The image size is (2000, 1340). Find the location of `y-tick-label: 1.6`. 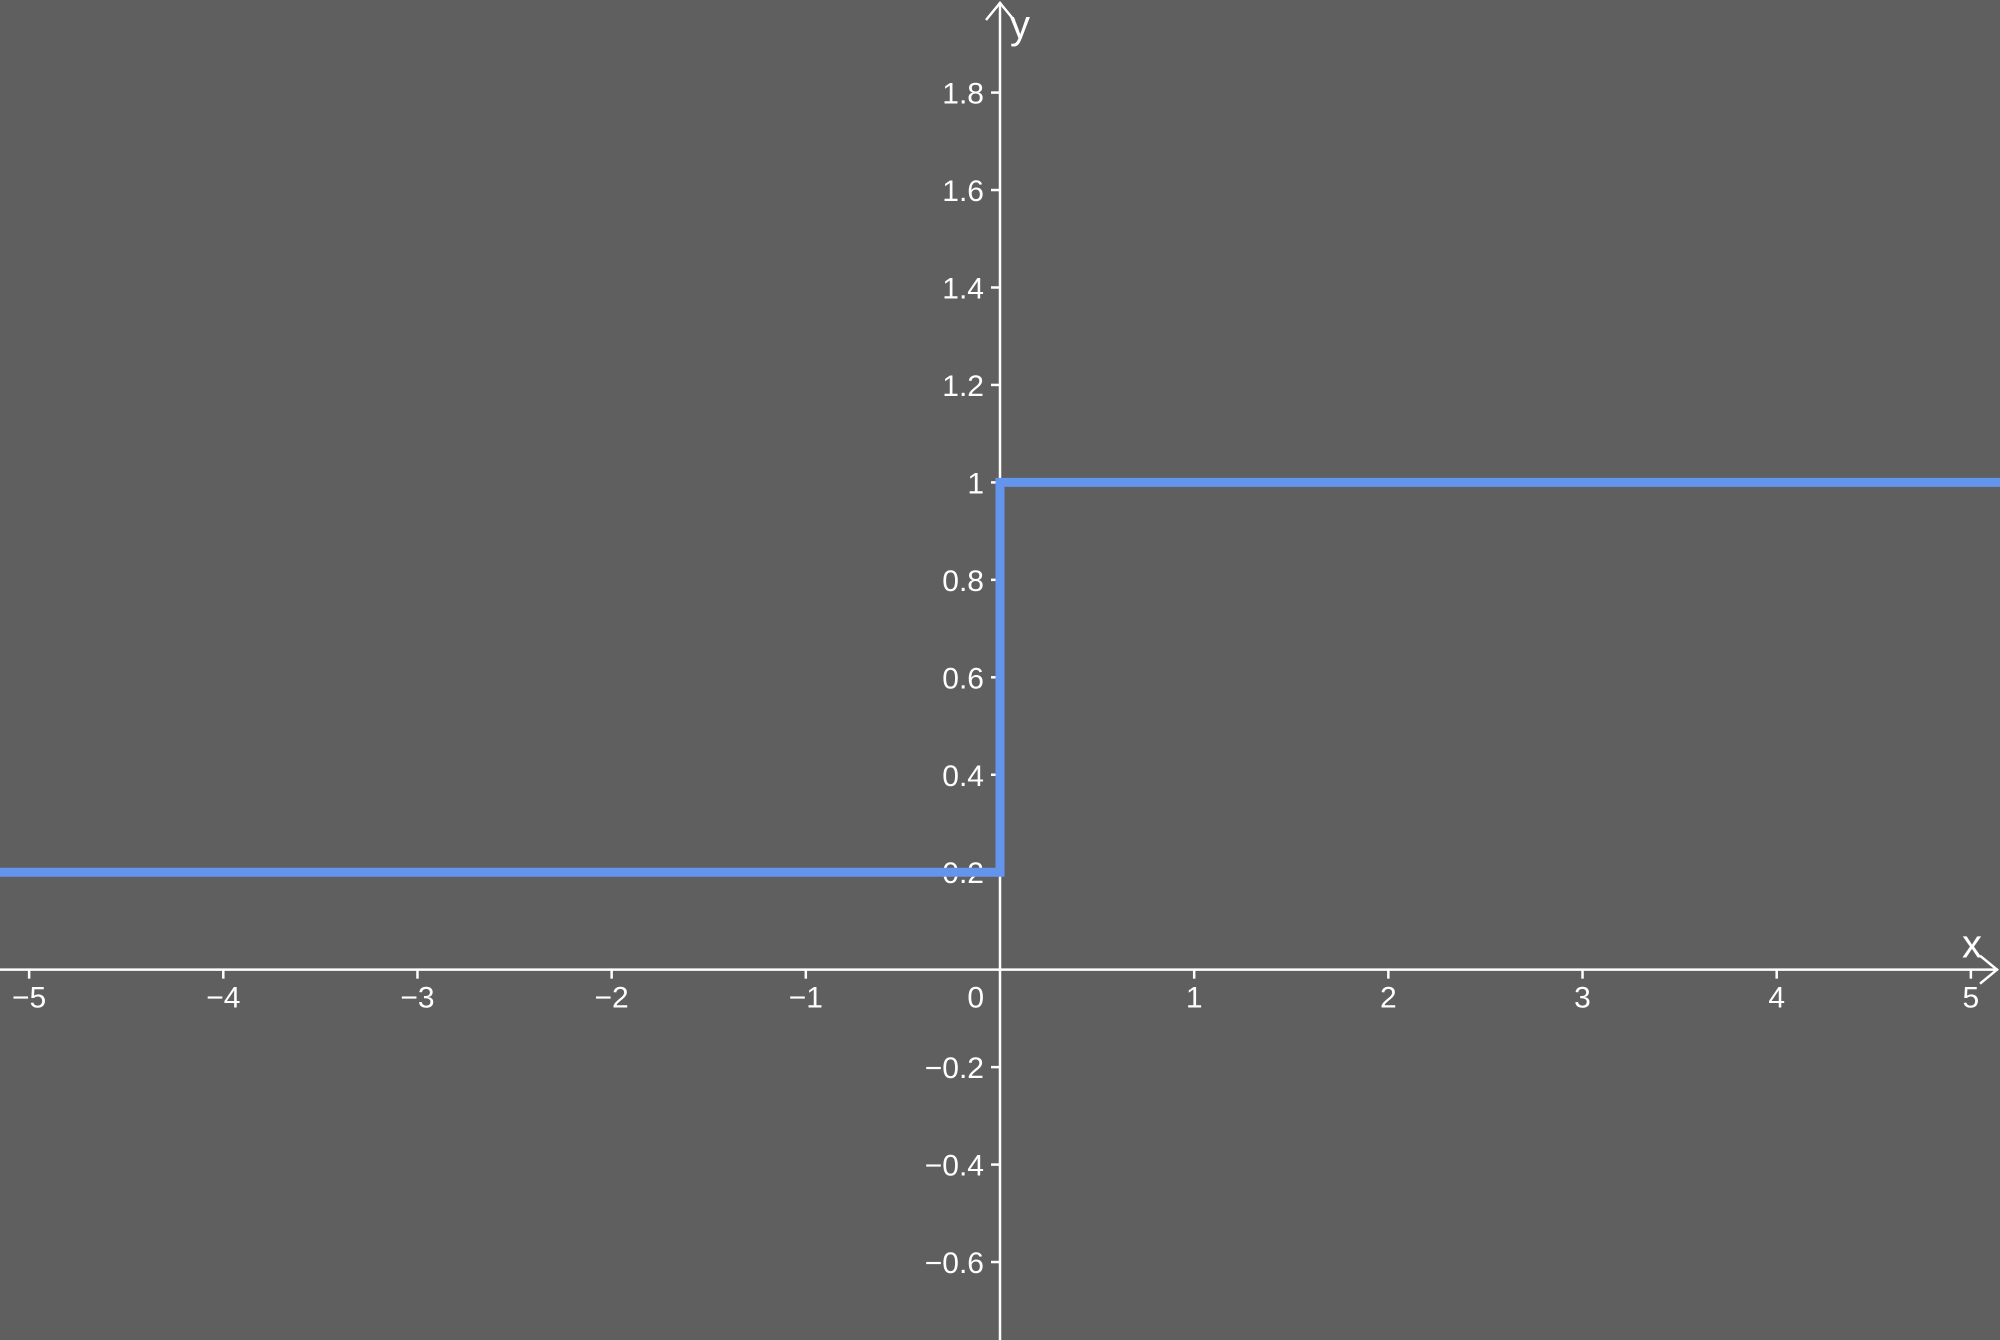

y-tick-label: 1.6 is located at coordinates (963, 191).